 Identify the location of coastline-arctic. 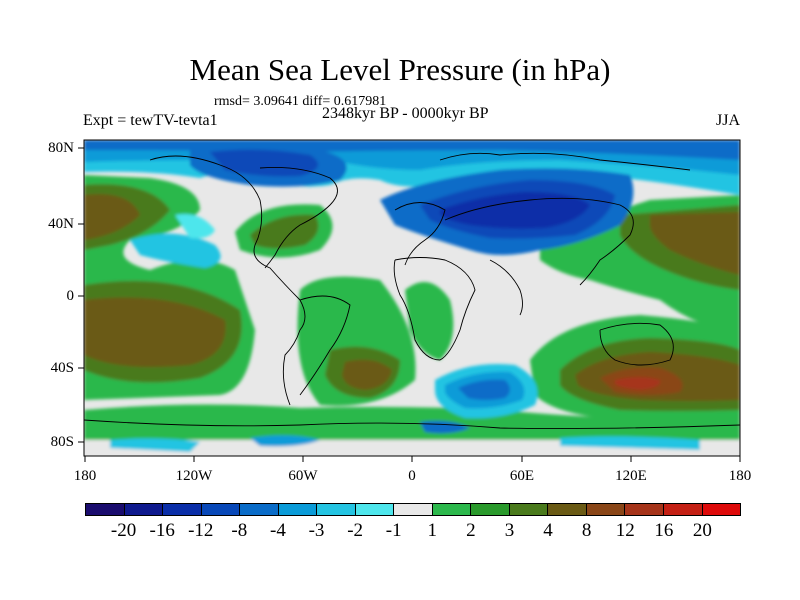
(565, 161).